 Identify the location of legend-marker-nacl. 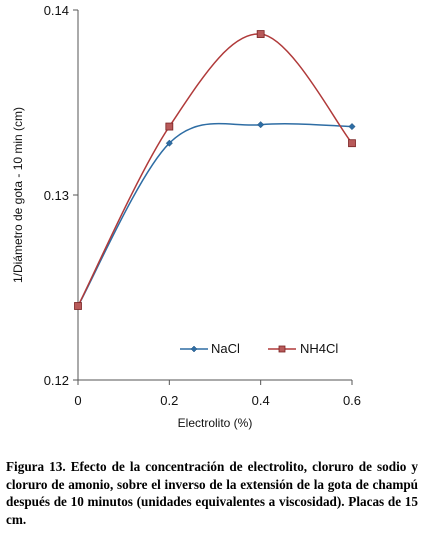
(194, 349).